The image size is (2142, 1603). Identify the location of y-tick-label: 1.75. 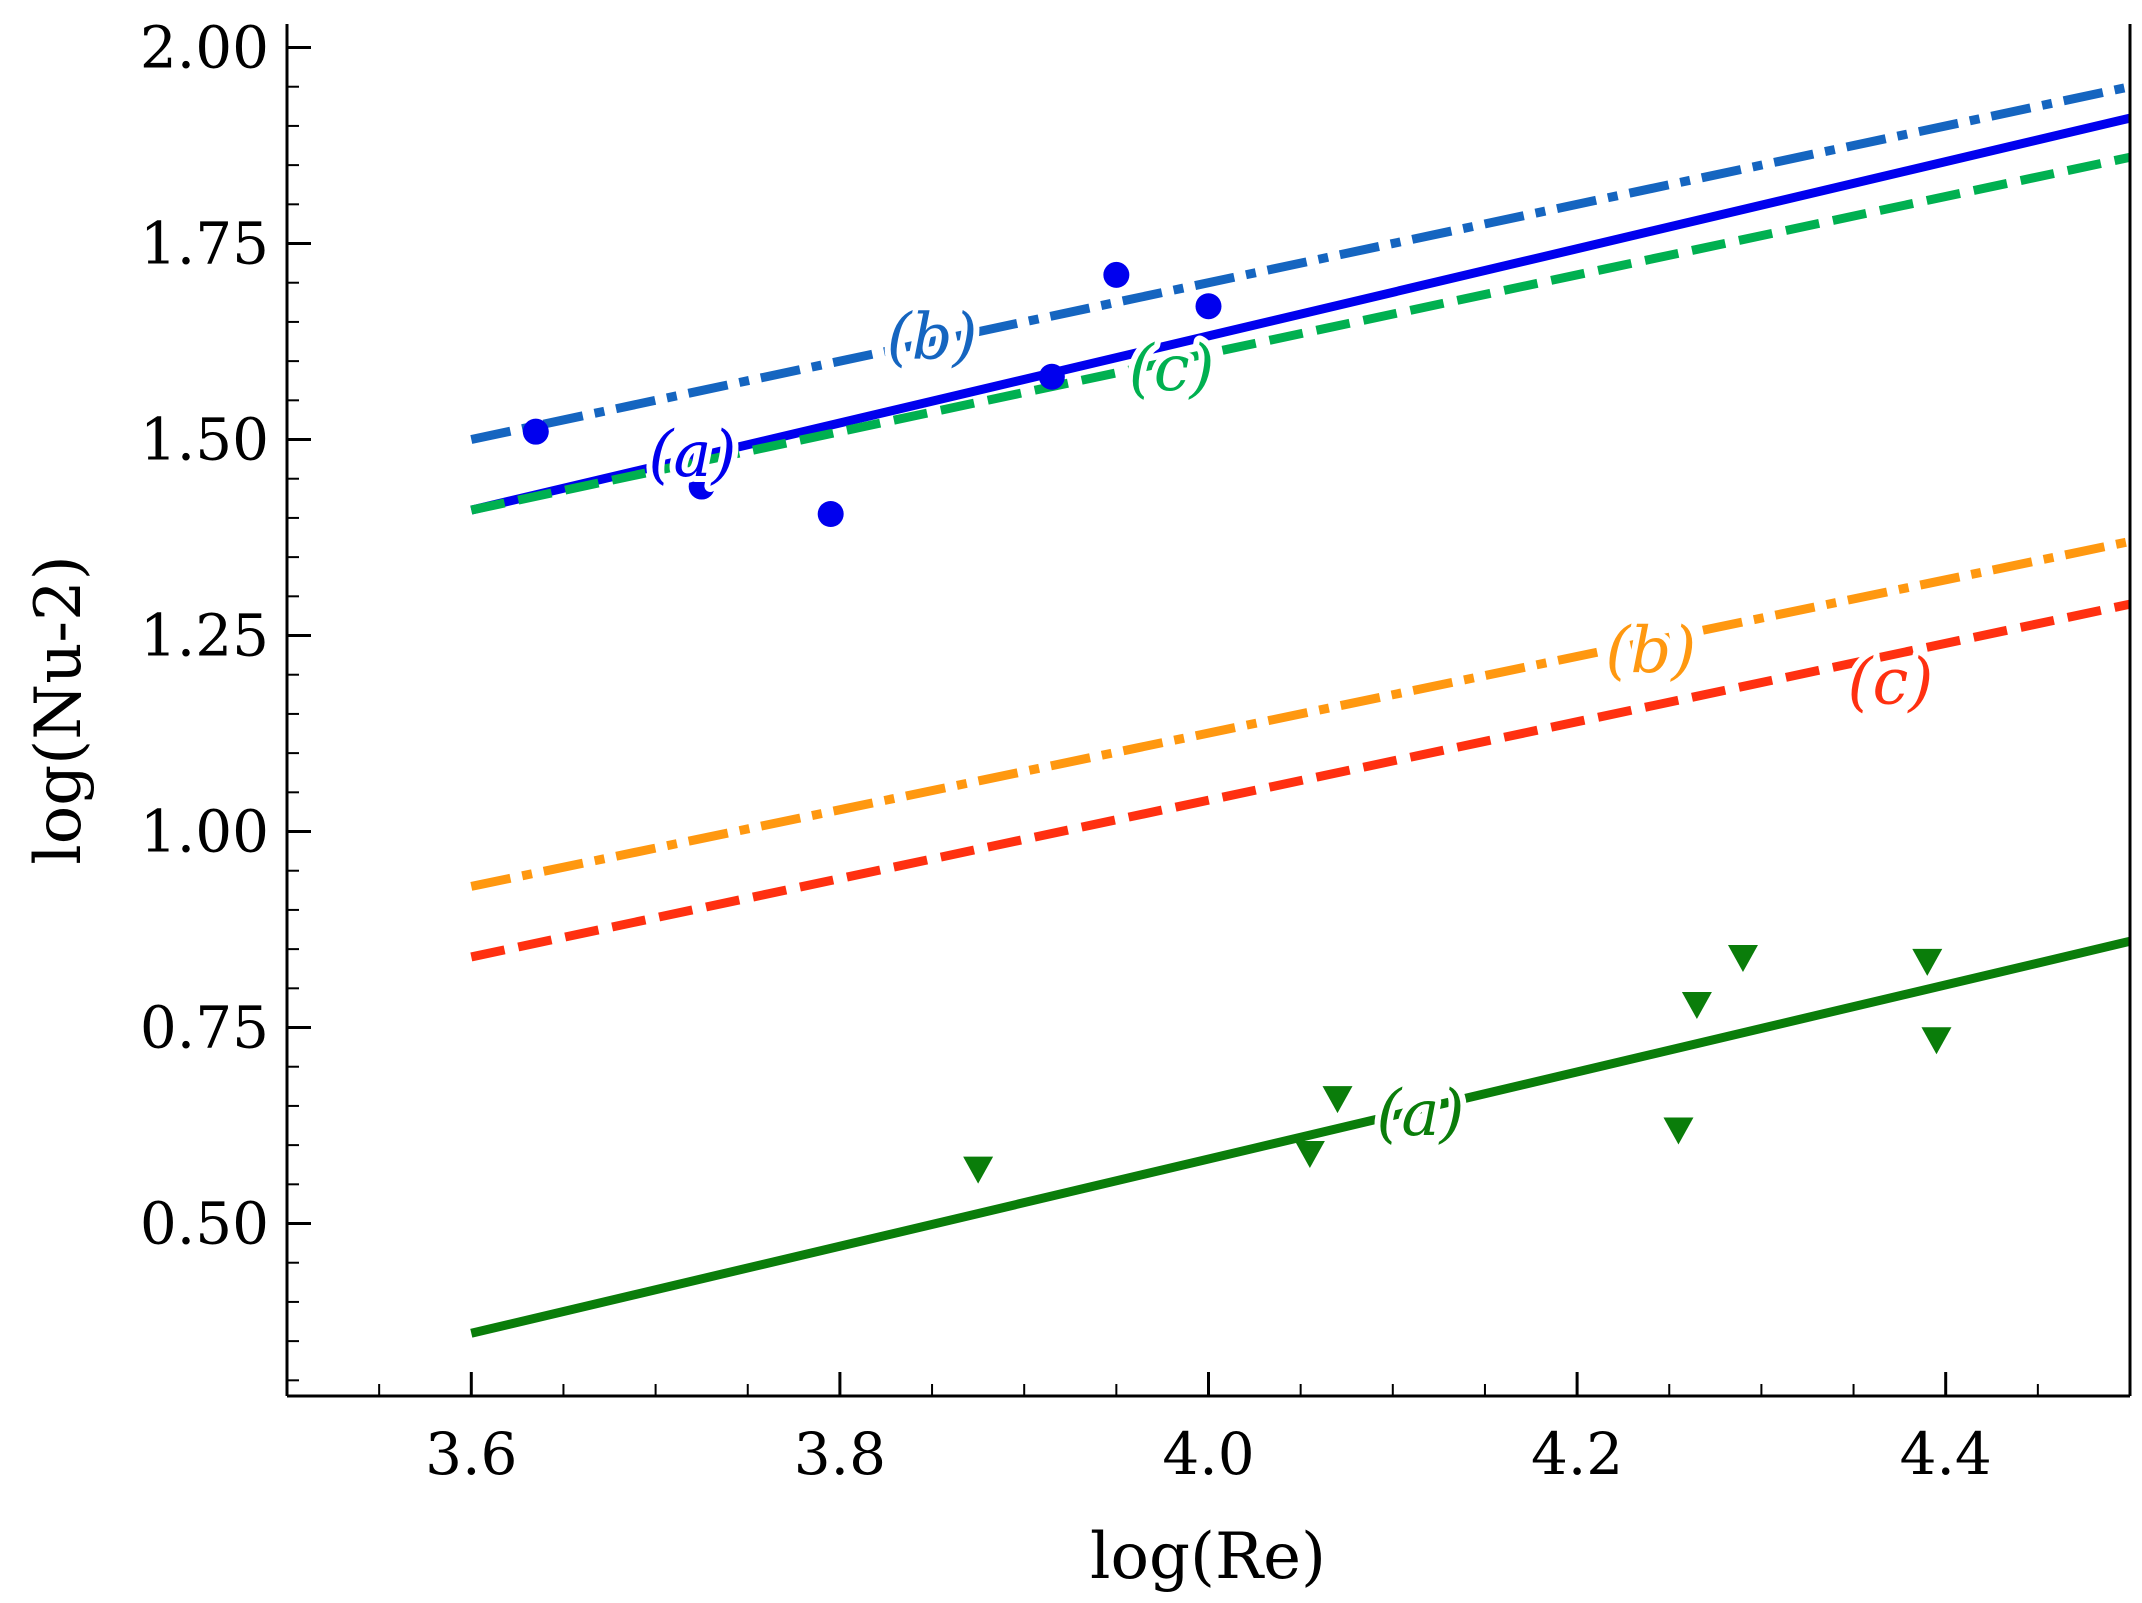
(204, 244).